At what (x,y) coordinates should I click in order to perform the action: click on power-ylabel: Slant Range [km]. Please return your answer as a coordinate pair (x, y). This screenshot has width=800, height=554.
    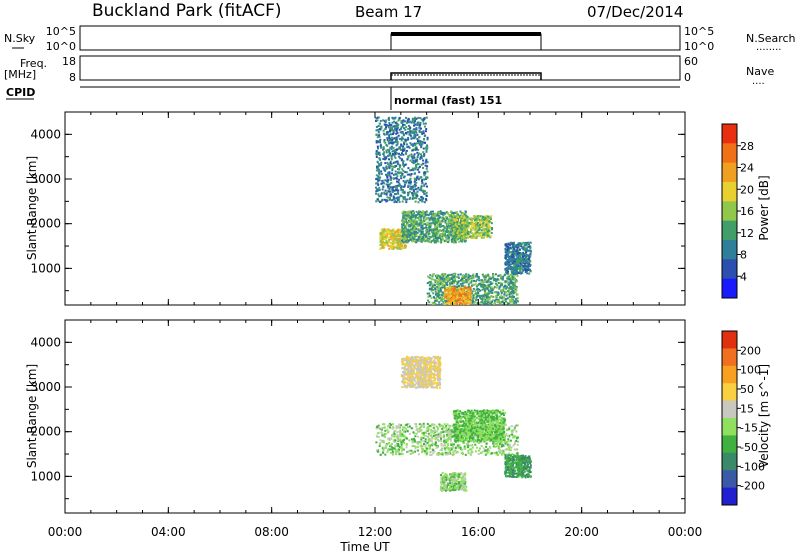
    Looking at the image, I should click on (32, 208).